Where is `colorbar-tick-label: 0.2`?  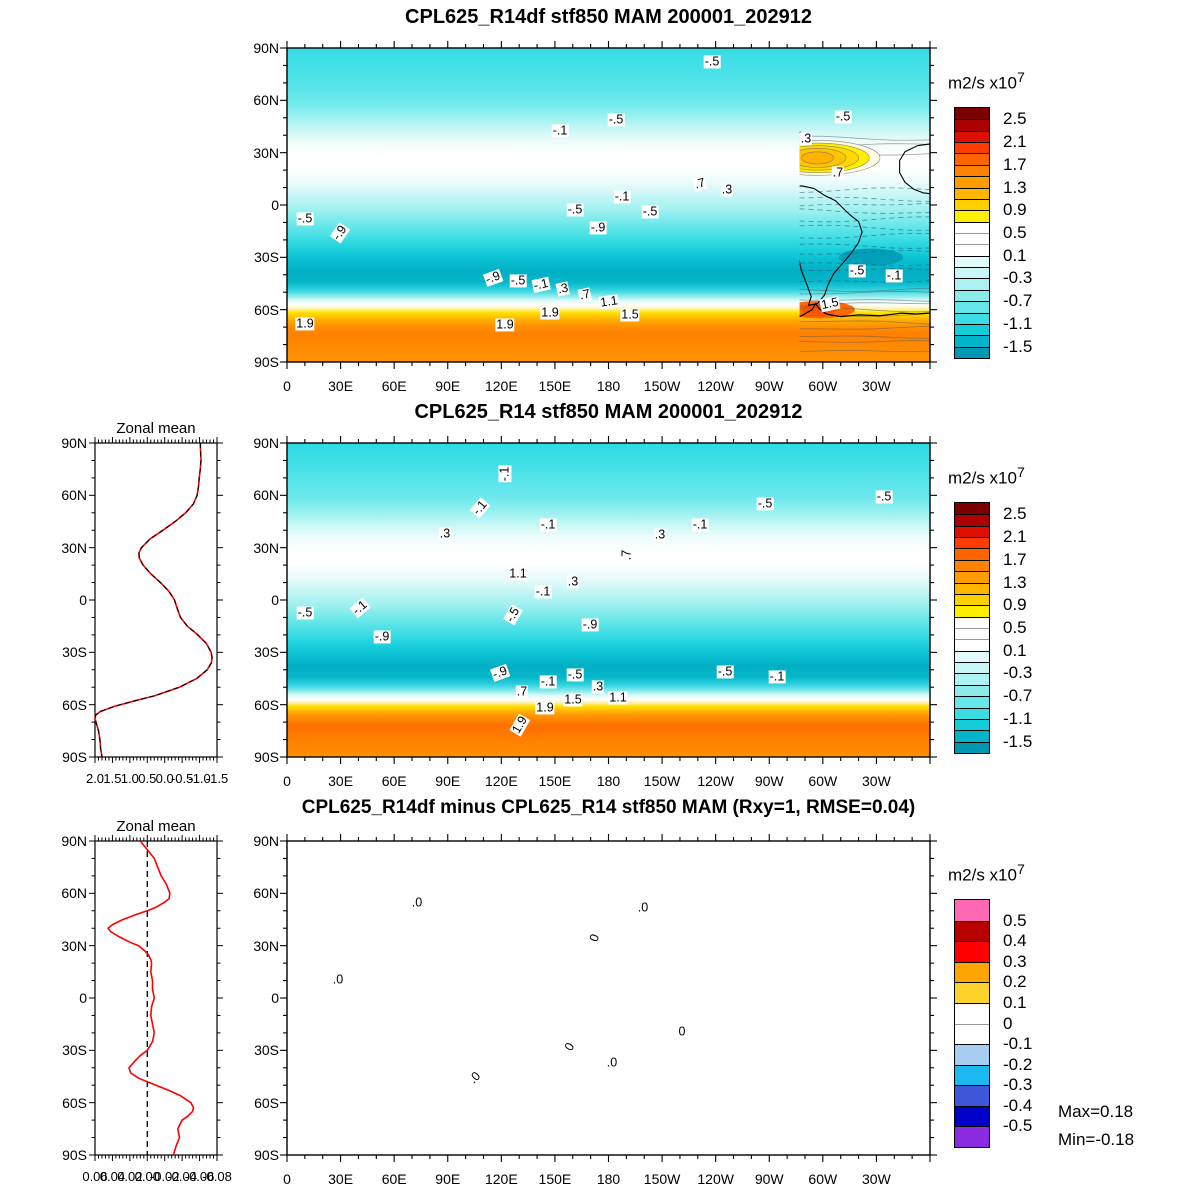
colorbar-tick-label: 0.2 is located at coordinates (1015, 982).